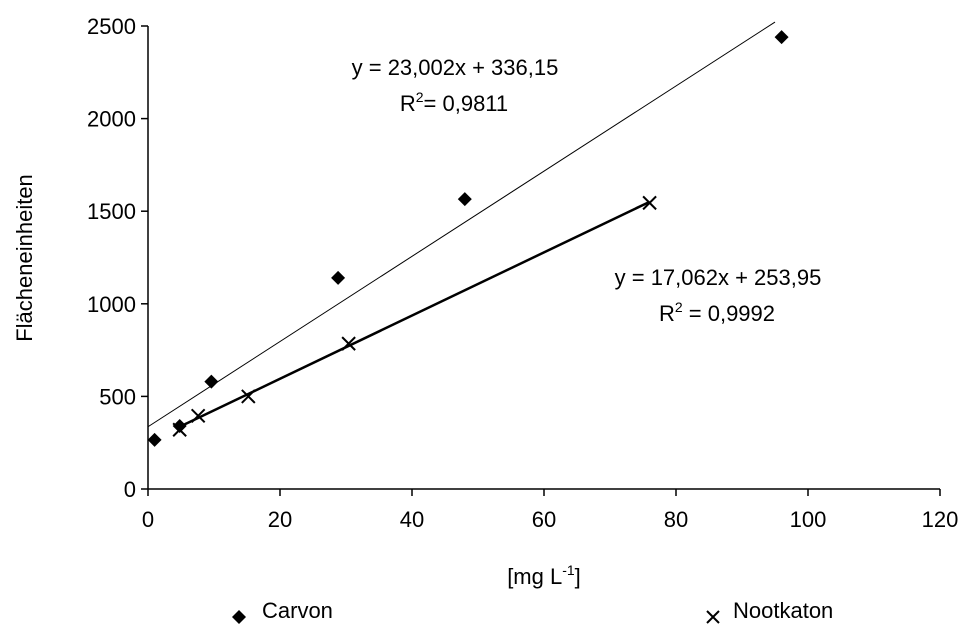 The height and width of the screenshot is (624, 967). What do you see at coordinates (808, 519) in the screenshot?
I see `x-tick-label: 100` at bounding box center [808, 519].